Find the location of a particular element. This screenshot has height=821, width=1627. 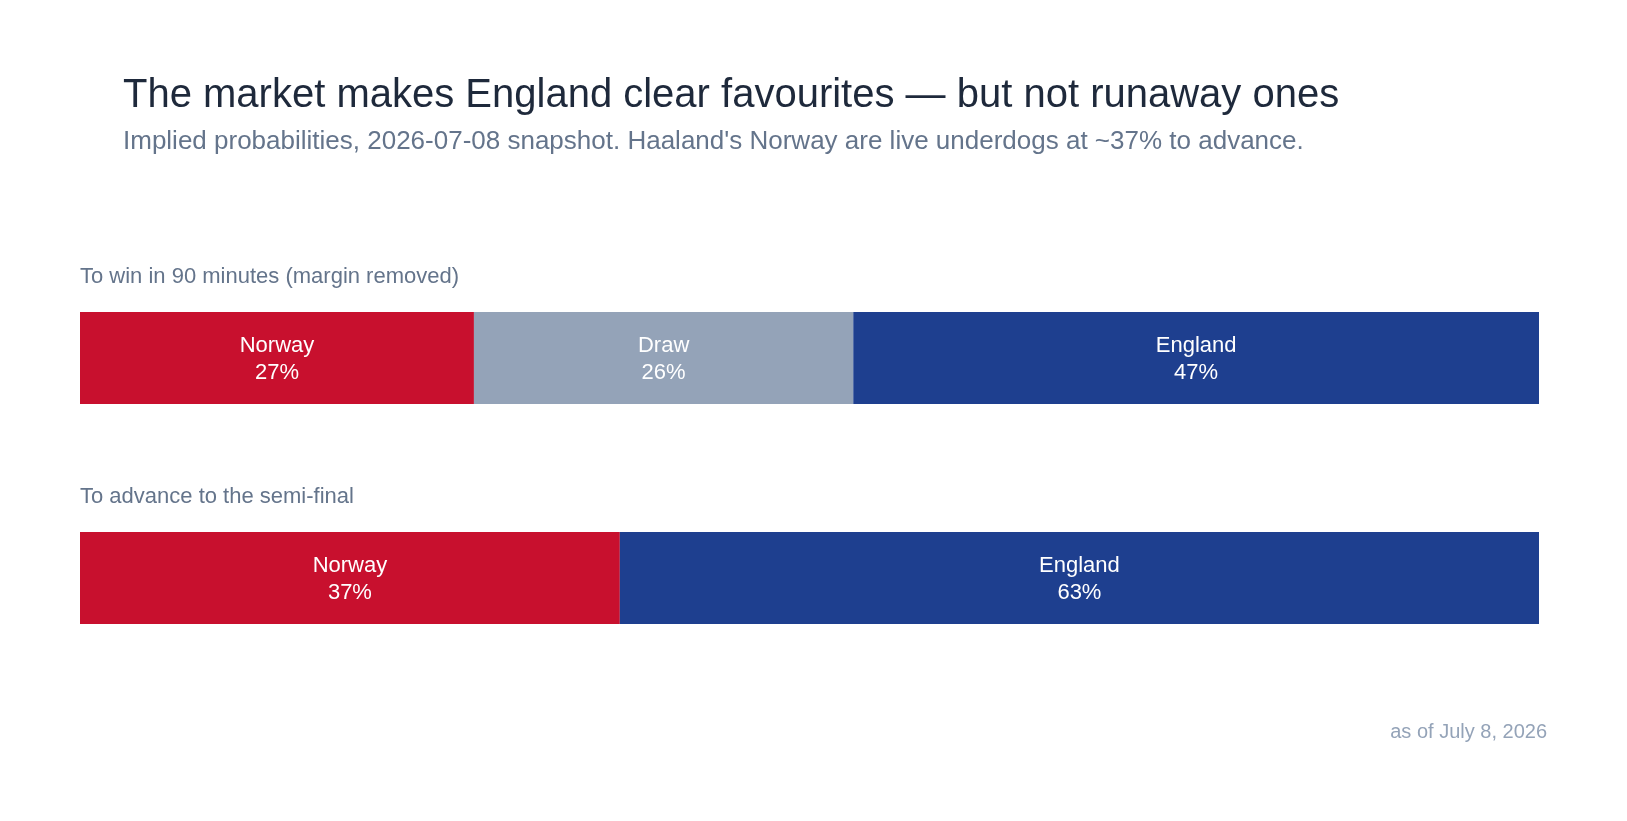

text: Norway is located at coordinates (350, 564).